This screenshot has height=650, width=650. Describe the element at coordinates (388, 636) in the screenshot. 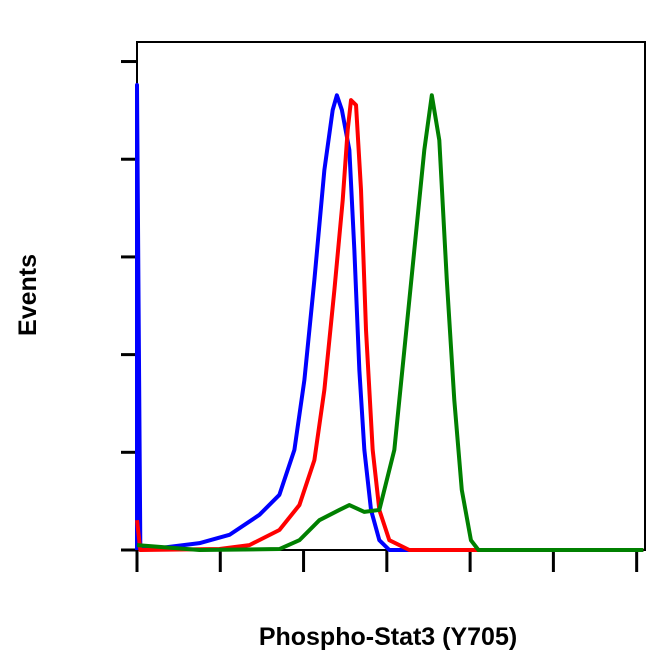

I see `x-axis-label: Phospho-Stat3 (Y705)` at that location.